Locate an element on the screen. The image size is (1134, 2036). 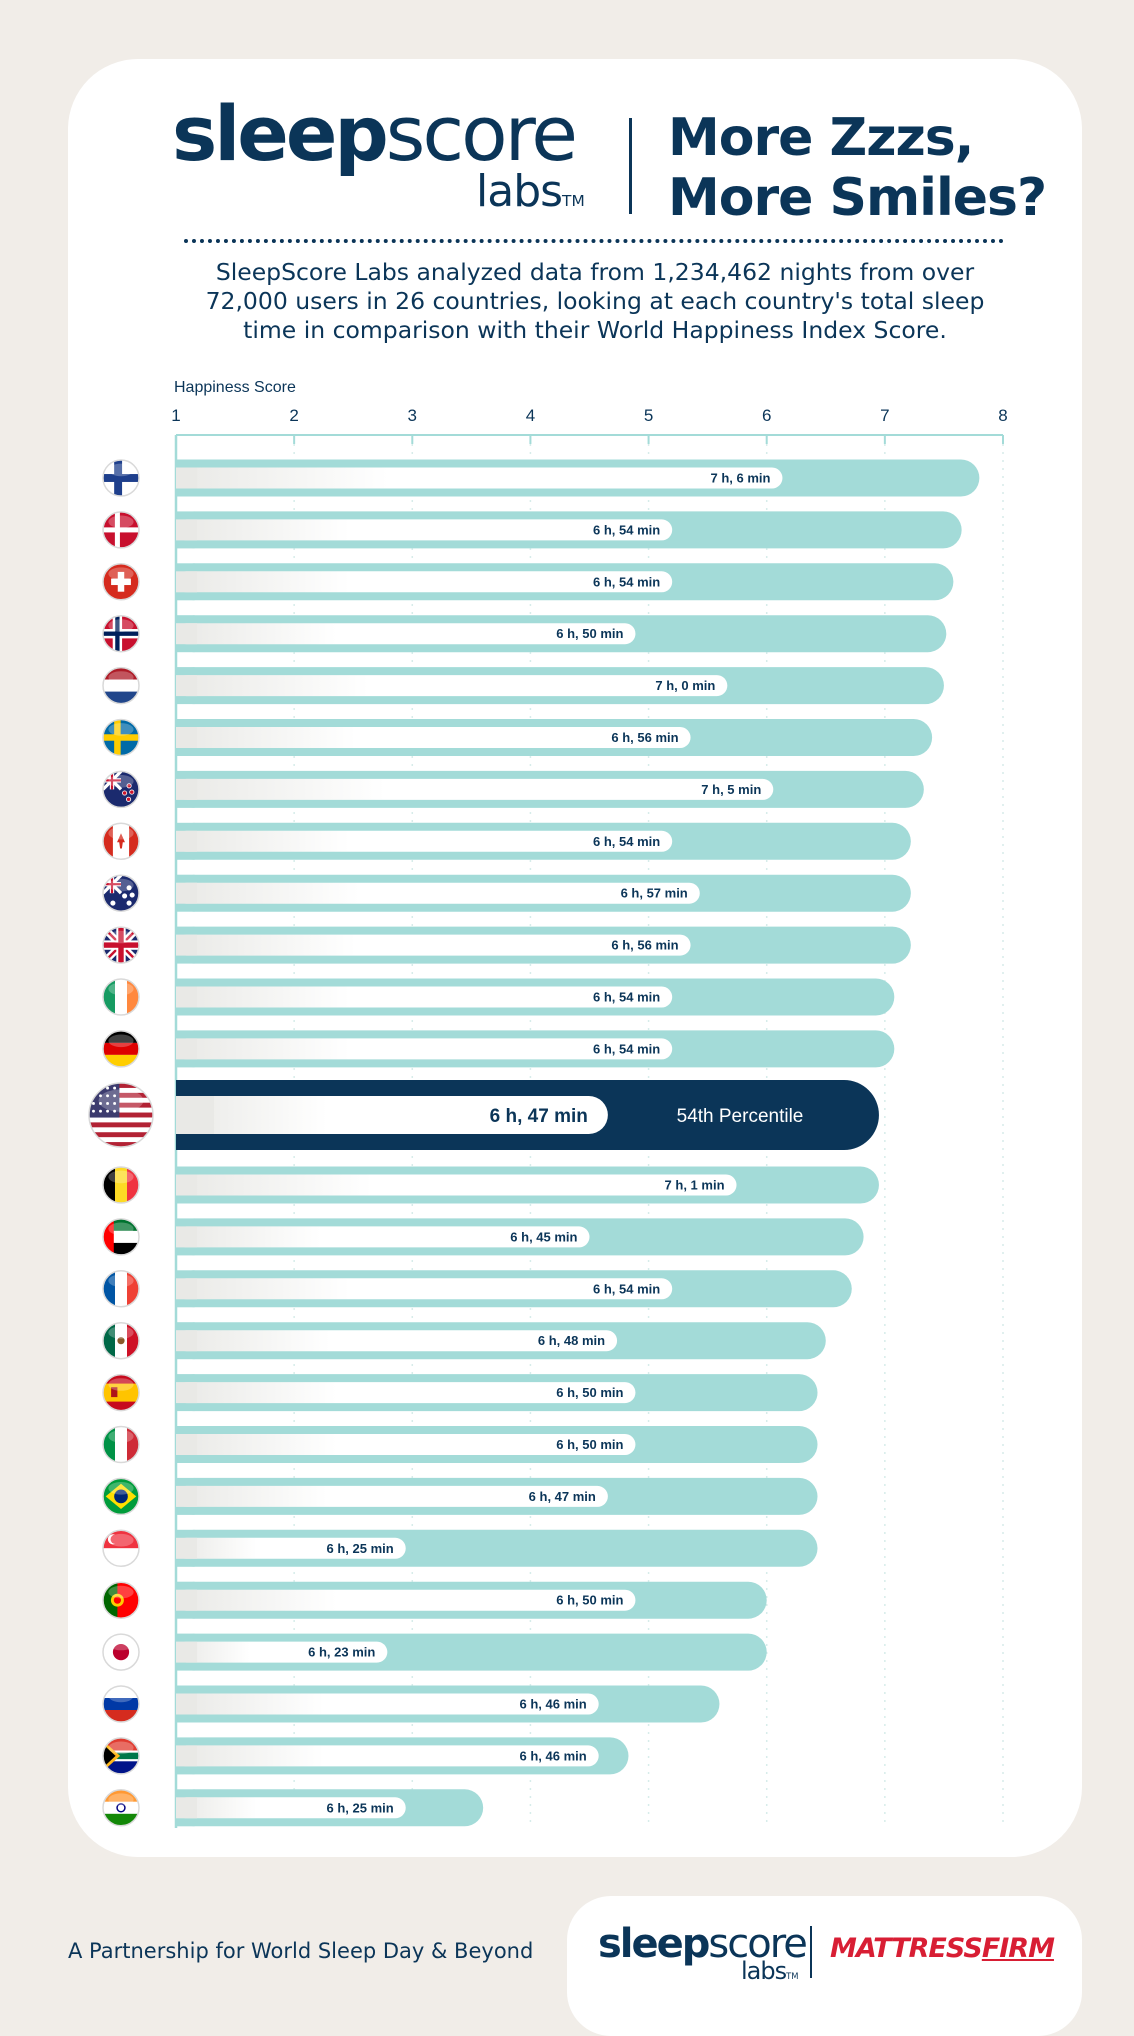
bar-row: 6 h, 46 min is located at coordinates (411, 1704).